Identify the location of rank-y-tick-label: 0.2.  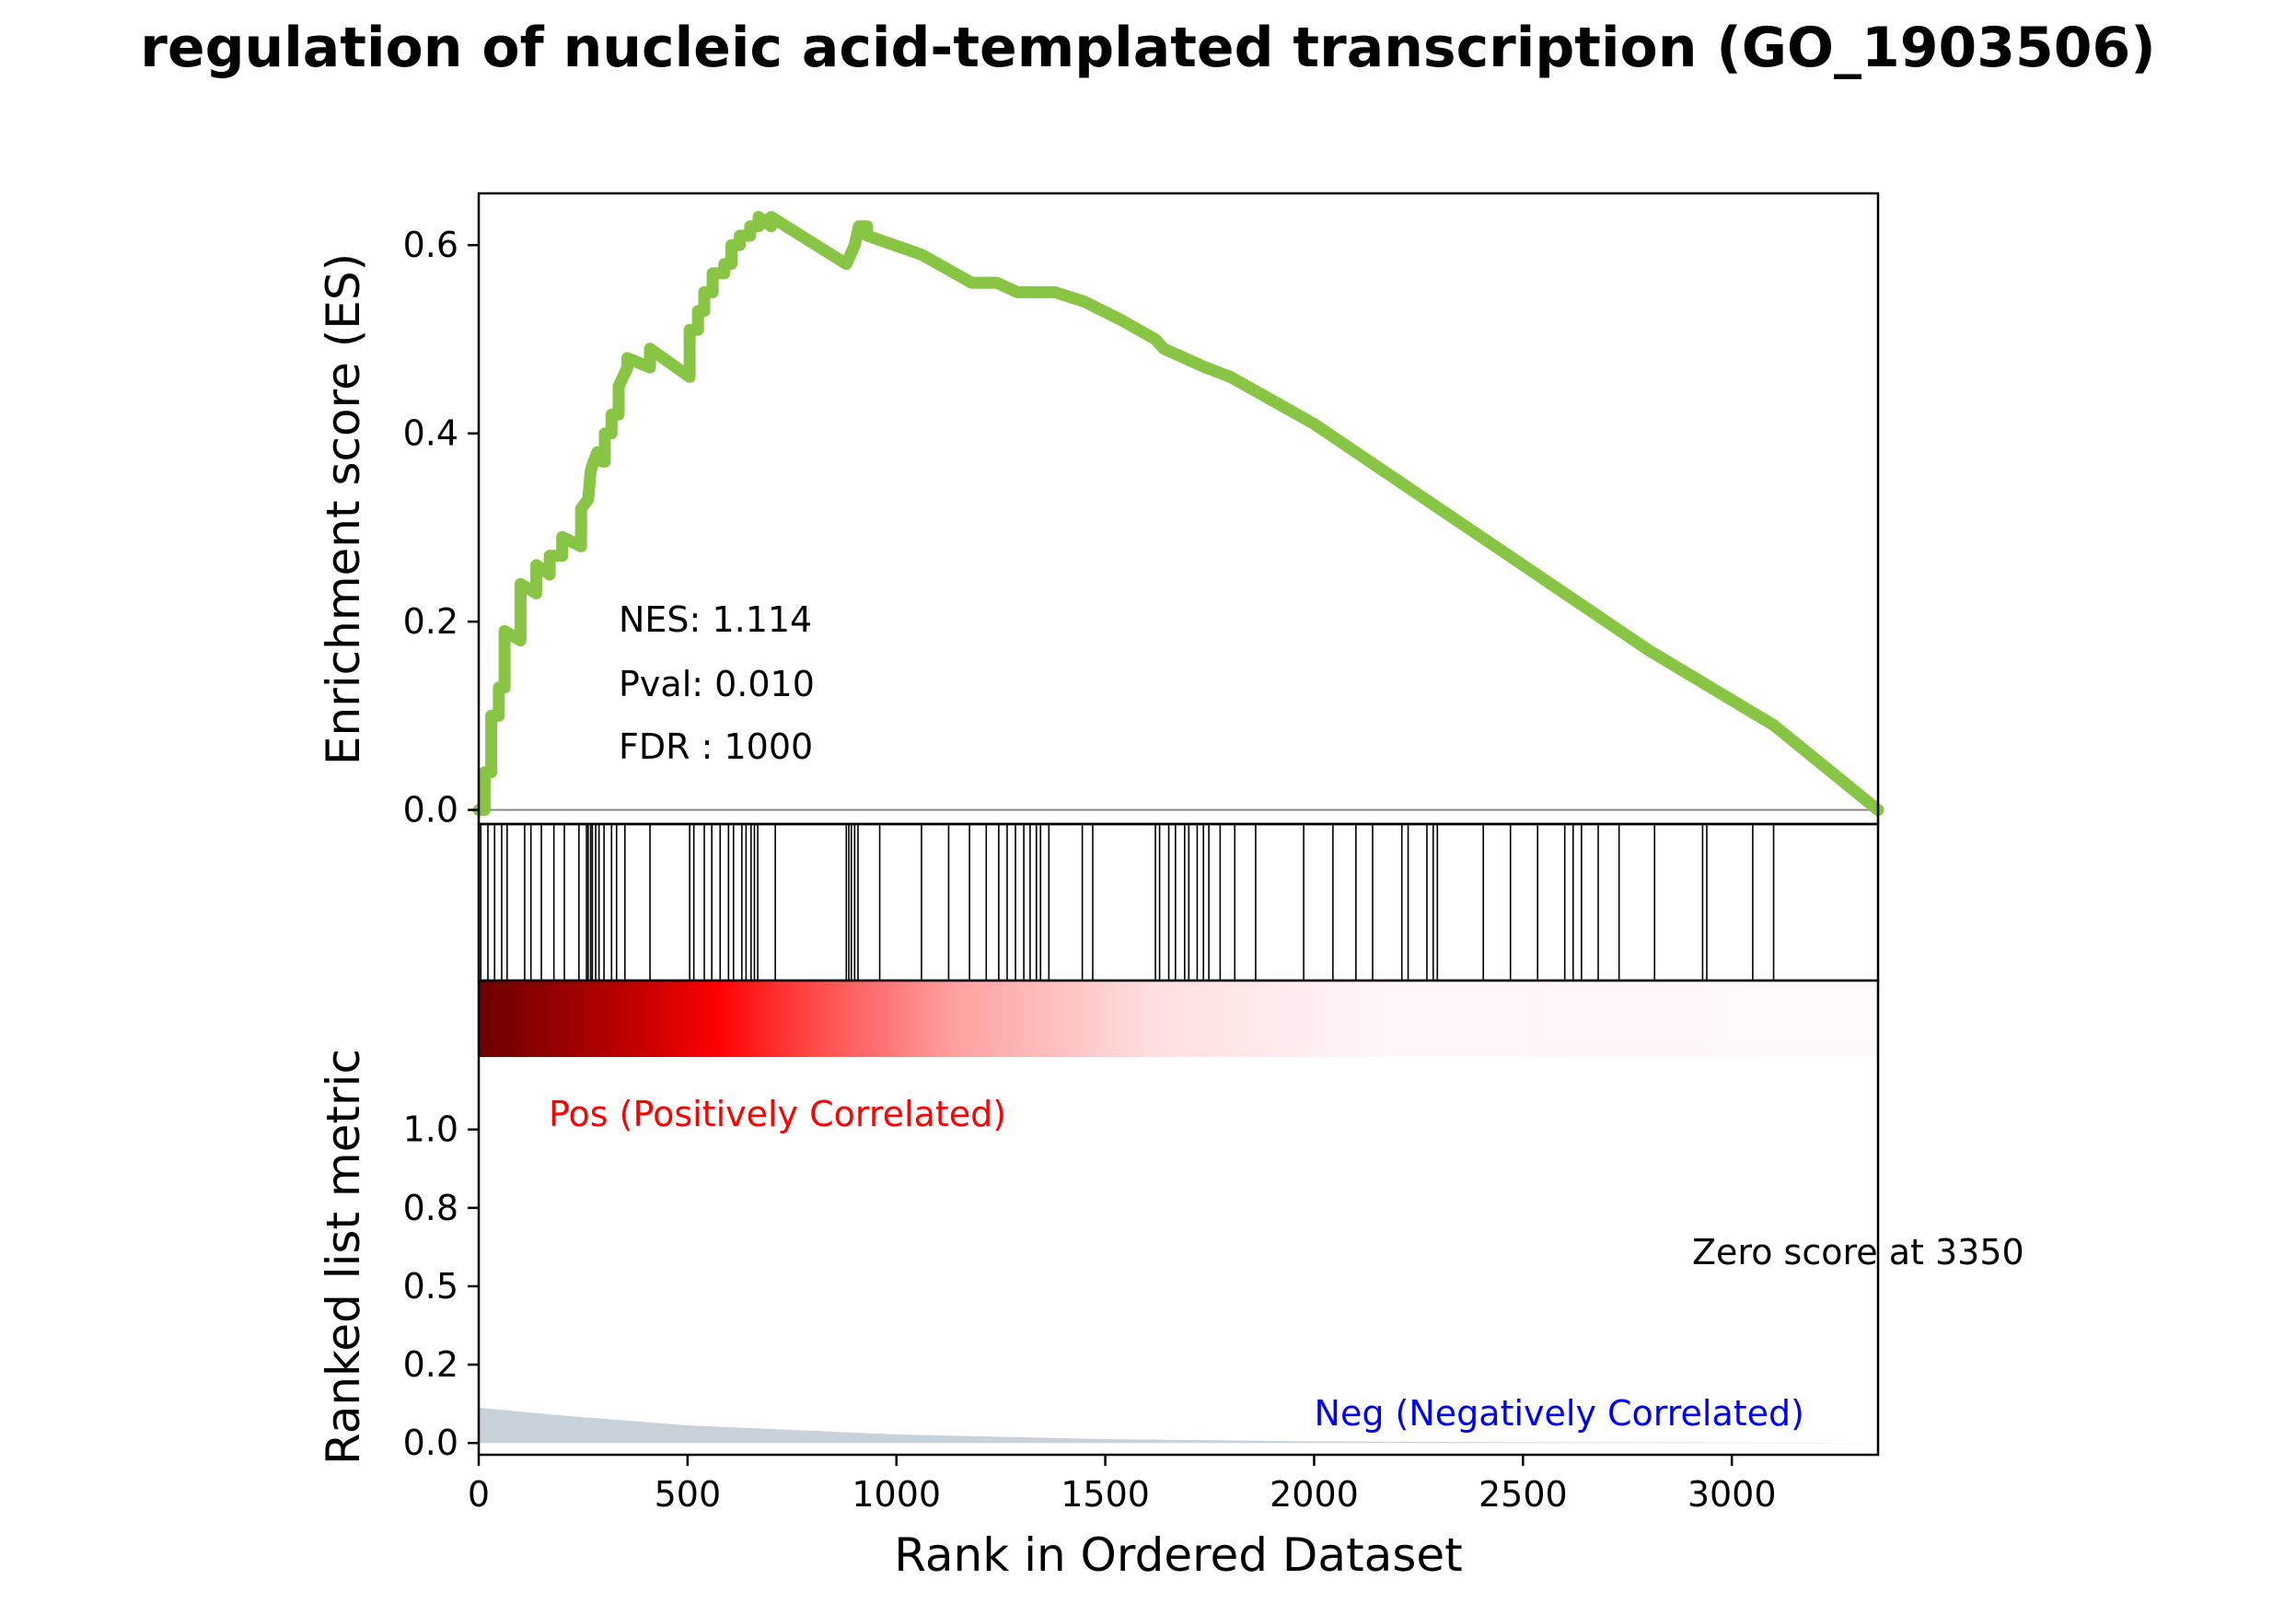
(430, 1364).